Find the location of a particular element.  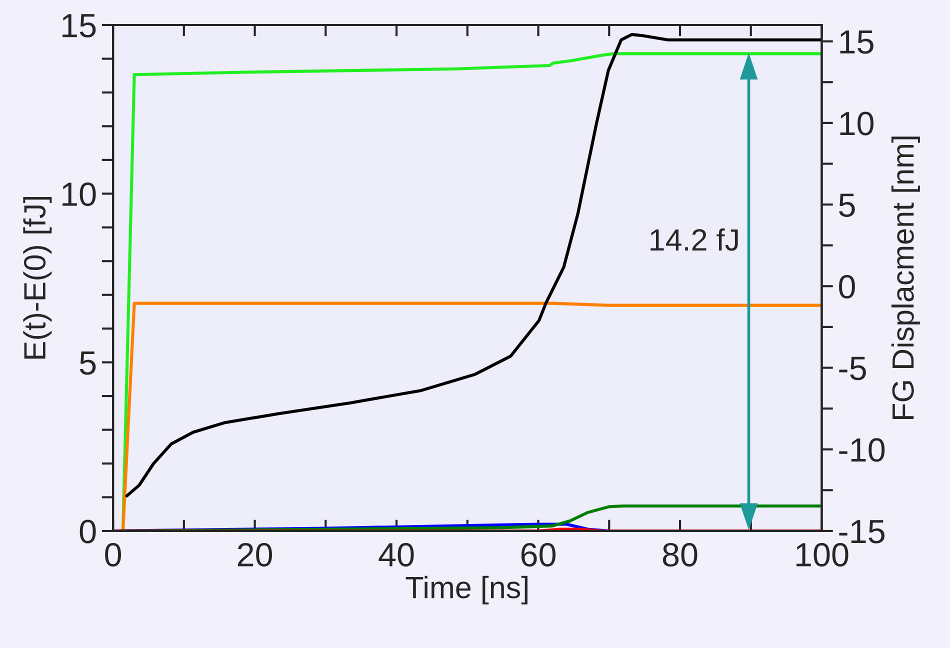

y2-tick-label: 0 is located at coordinates (847, 286).